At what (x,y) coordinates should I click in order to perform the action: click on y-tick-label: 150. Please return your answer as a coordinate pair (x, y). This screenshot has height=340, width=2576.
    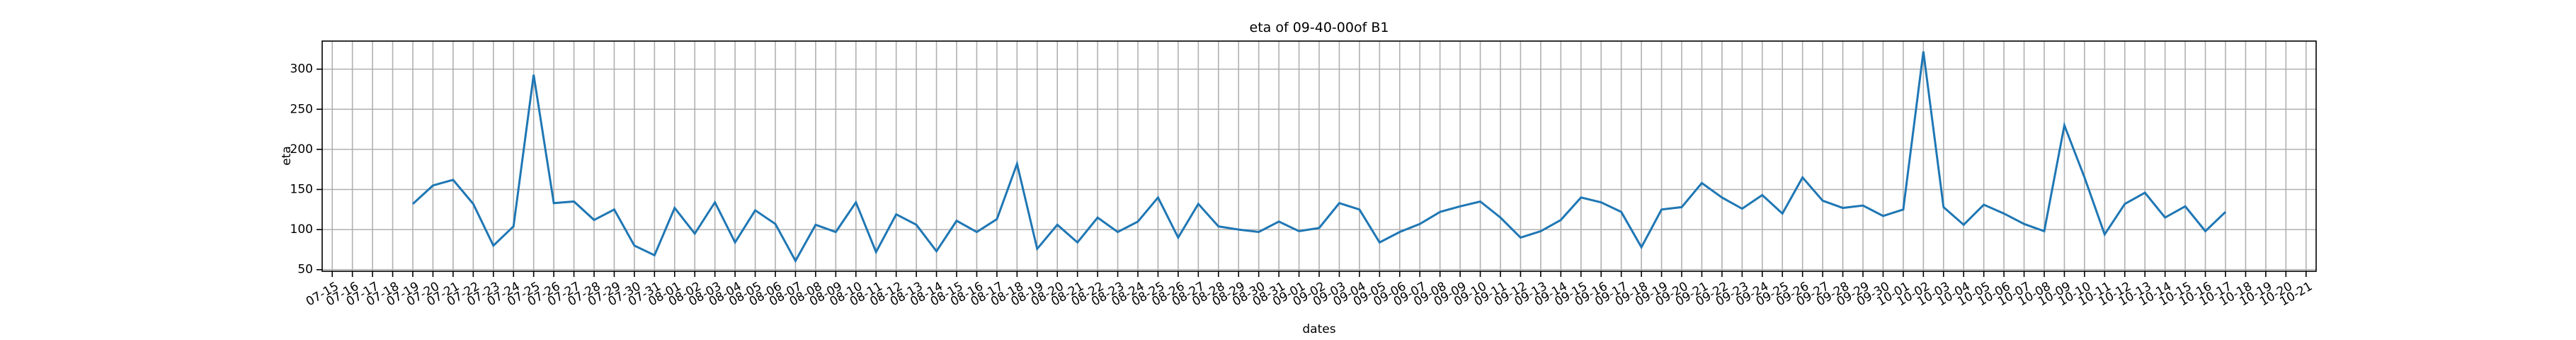
    Looking at the image, I should click on (301, 189).